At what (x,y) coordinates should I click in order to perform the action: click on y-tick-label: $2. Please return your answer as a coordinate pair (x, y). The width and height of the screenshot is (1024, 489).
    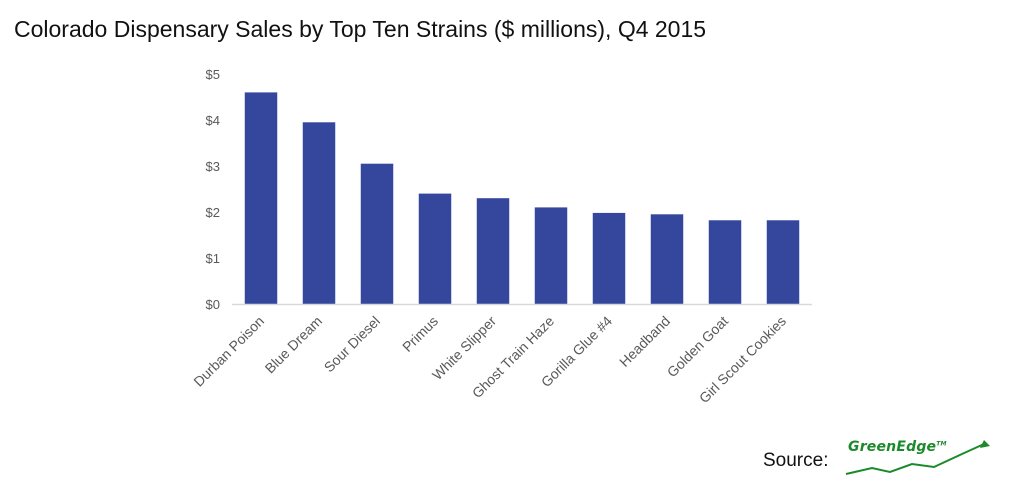
    Looking at the image, I should click on (213, 212).